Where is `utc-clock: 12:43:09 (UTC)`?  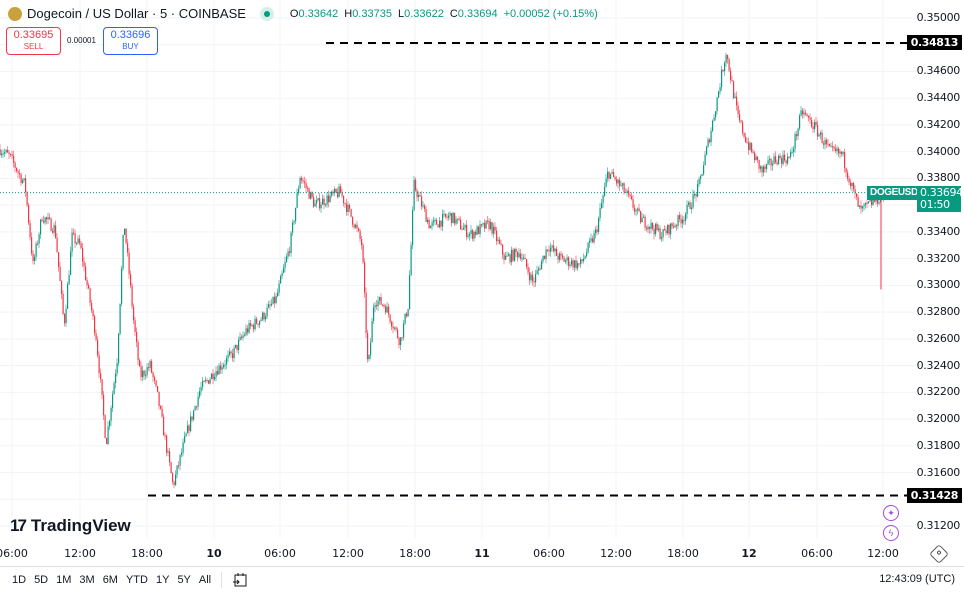
utc-clock: 12:43:09 (UTC) is located at coordinates (917, 579).